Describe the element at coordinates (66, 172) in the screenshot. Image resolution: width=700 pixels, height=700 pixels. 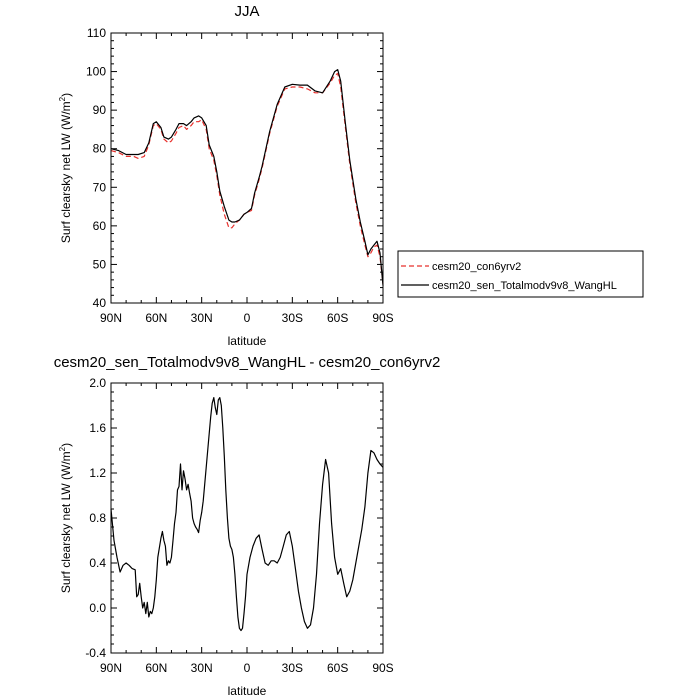
I see `top-y-axis-label-main: Surf clearsky net LW (W/m` at that location.